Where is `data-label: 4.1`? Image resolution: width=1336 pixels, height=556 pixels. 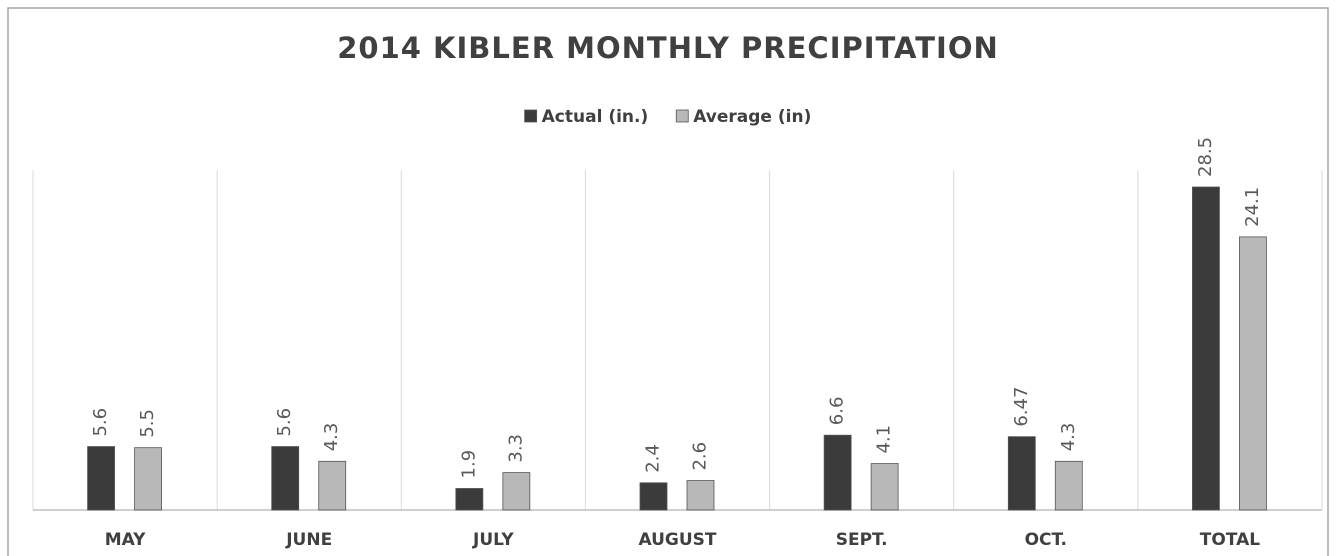 data-label: 4.1 is located at coordinates (884, 439).